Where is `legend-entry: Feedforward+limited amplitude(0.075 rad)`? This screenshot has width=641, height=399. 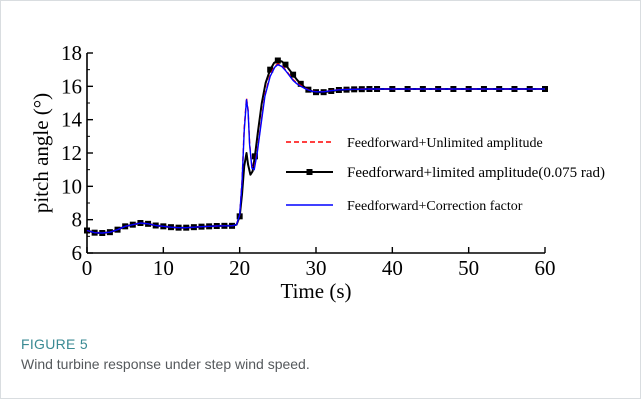
legend-entry: Feedforward+limited amplitude(0.075 rad) is located at coordinates (476, 173).